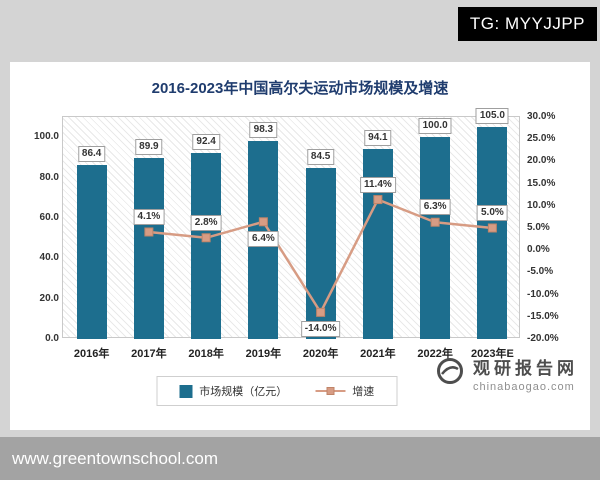 Image resolution: width=600 pixels, height=480 pixels. Describe the element at coordinates (541, 161) in the screenshot. I see `right-axis-tick: 20.0%` at that location.